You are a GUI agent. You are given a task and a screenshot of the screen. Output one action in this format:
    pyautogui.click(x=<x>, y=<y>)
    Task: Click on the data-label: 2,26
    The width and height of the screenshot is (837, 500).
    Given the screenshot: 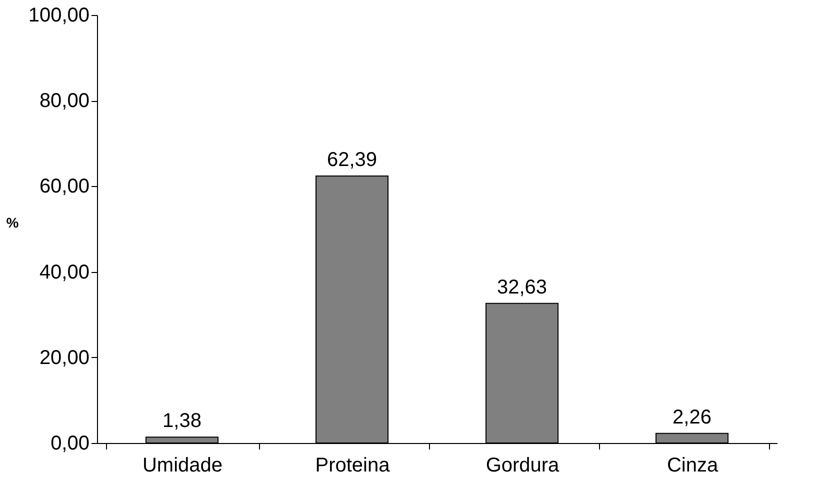 What is the action you would take?
    pyautogui.click(x=692, y=417)
    